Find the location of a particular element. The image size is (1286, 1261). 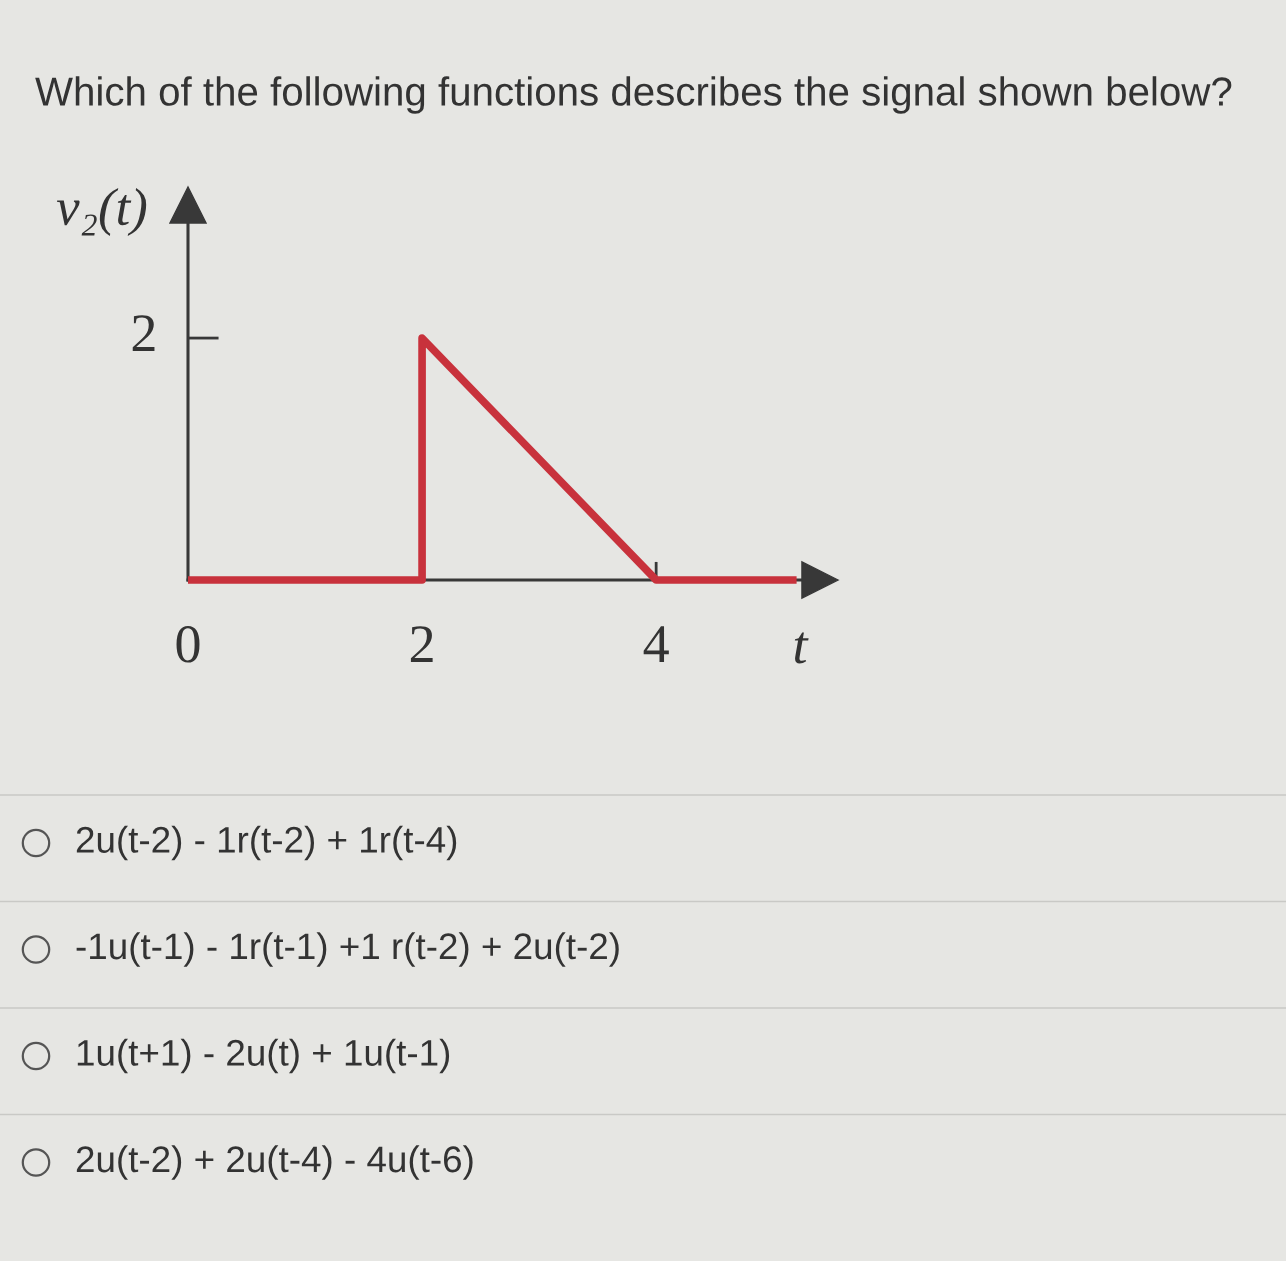

text: 2 is located at coordinates (143, 333).